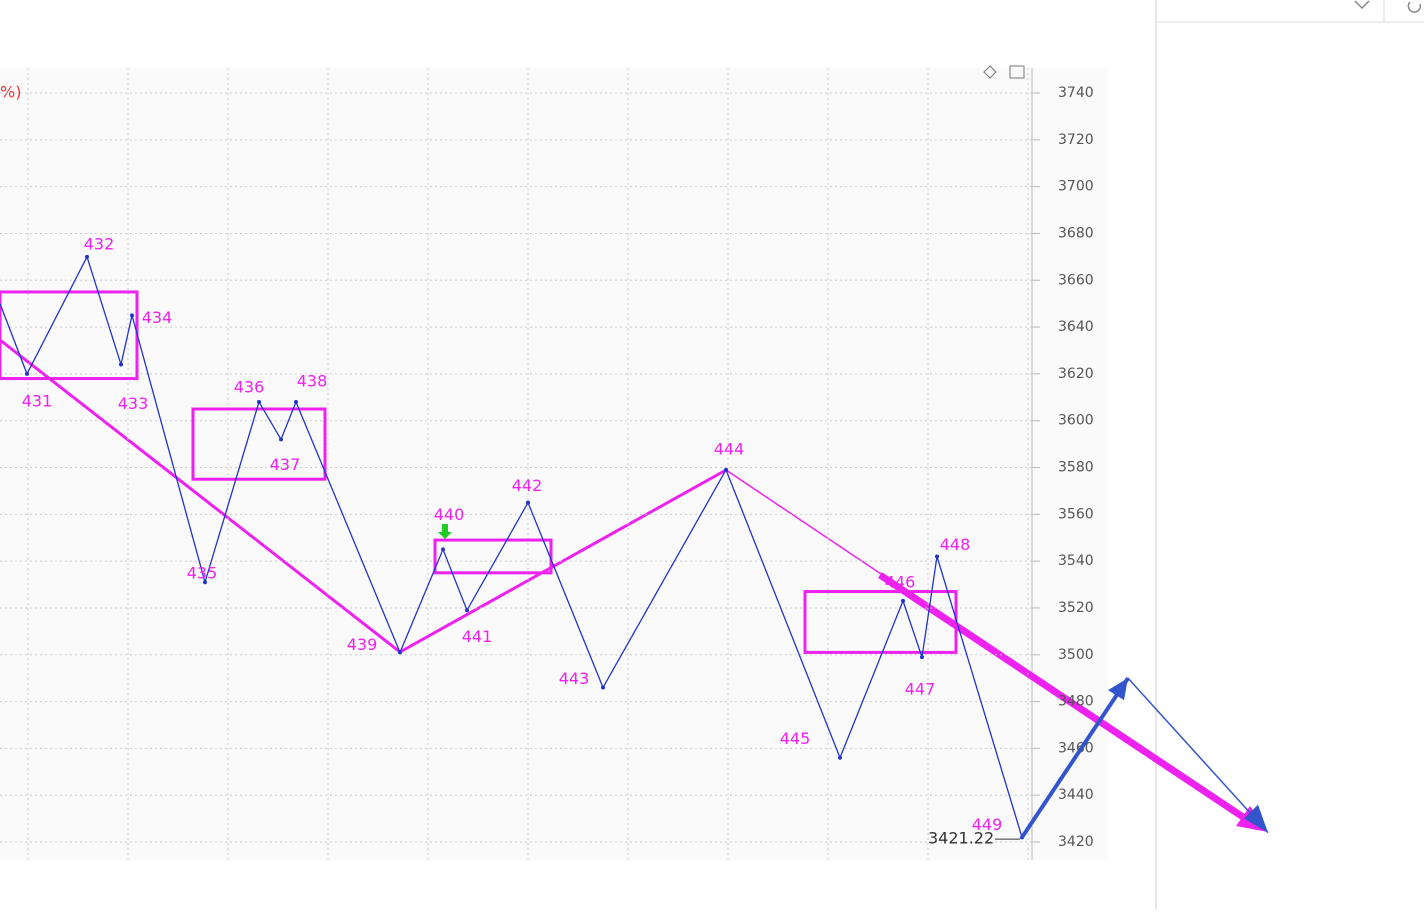 This screenshot has height=913, width=1424. I want to click on pivot-label: 433, so click(133, 403).